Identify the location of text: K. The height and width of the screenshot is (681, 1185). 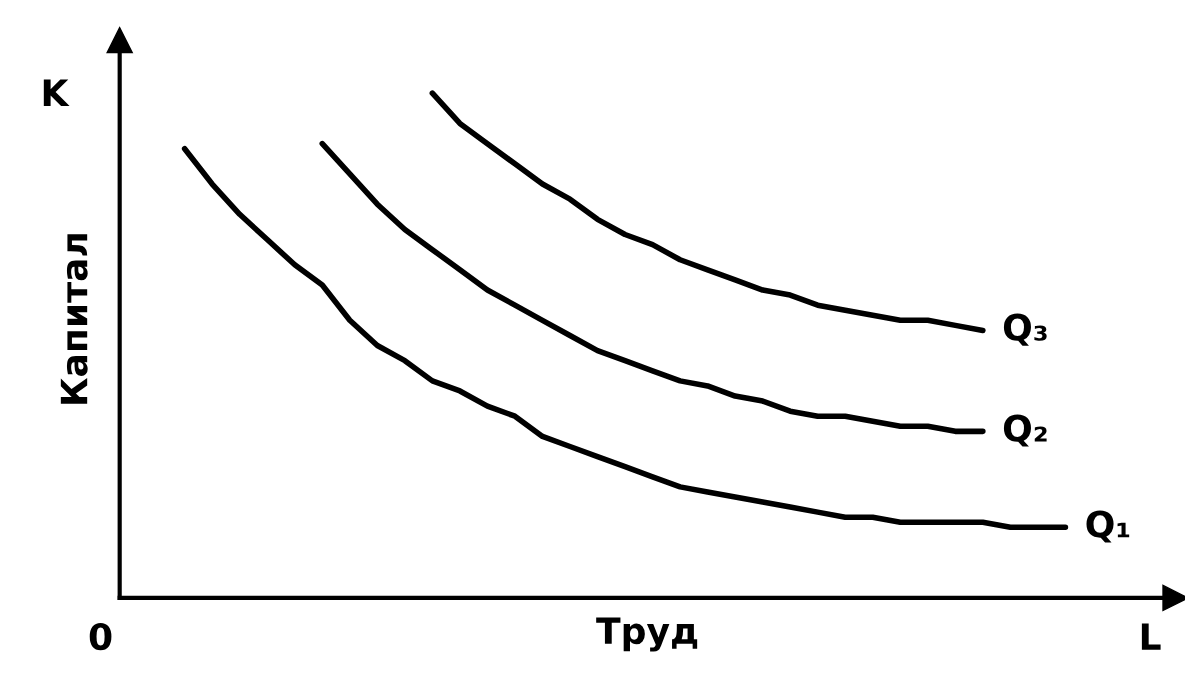
(56, 92).